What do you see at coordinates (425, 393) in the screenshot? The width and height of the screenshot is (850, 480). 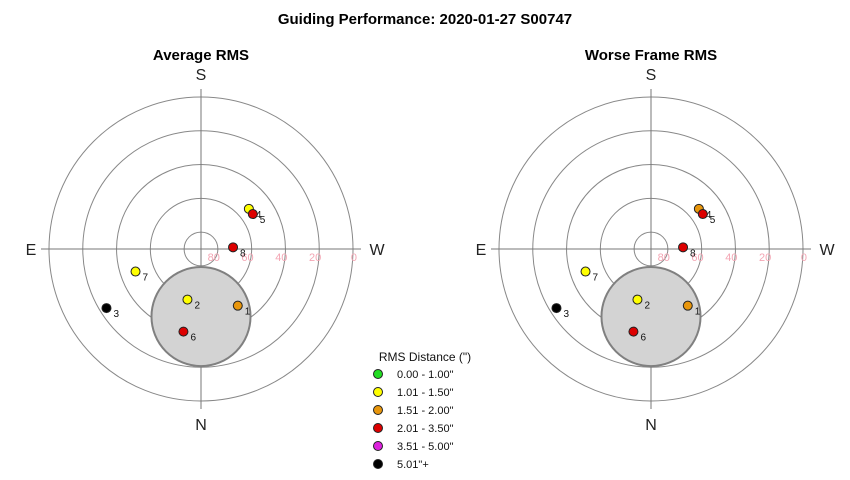 I see `legend-entry-label: 1.01 - 1.50"` at bounding box center [425, 393].